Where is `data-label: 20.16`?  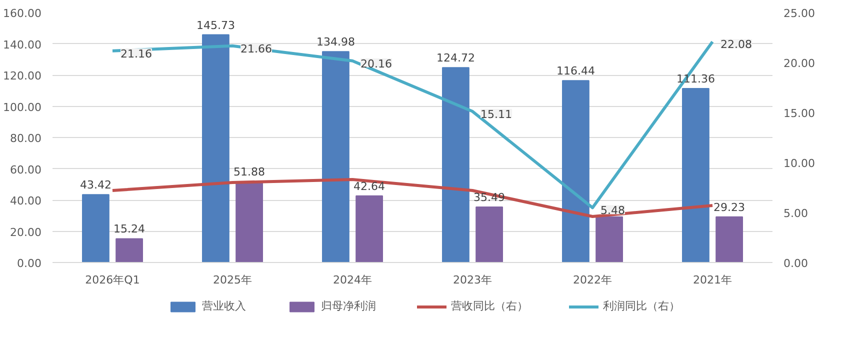 data-label: 20.16 is located at coordinates (376, 63).